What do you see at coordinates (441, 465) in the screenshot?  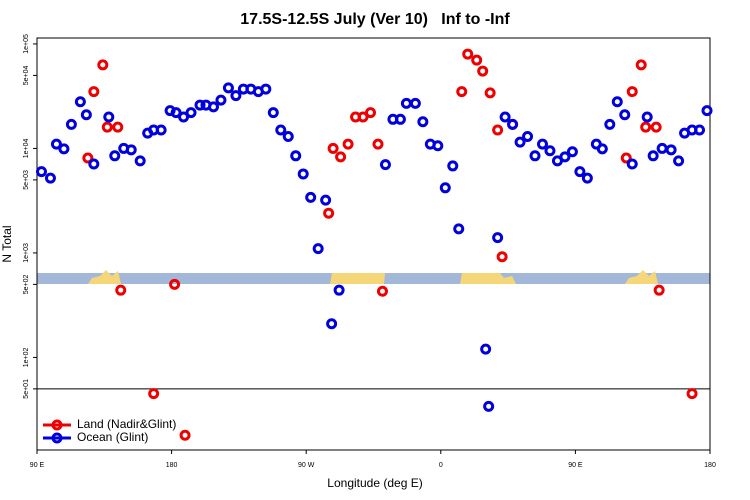 I see `x-tick-label: 0` at bounding box center [441, 465].